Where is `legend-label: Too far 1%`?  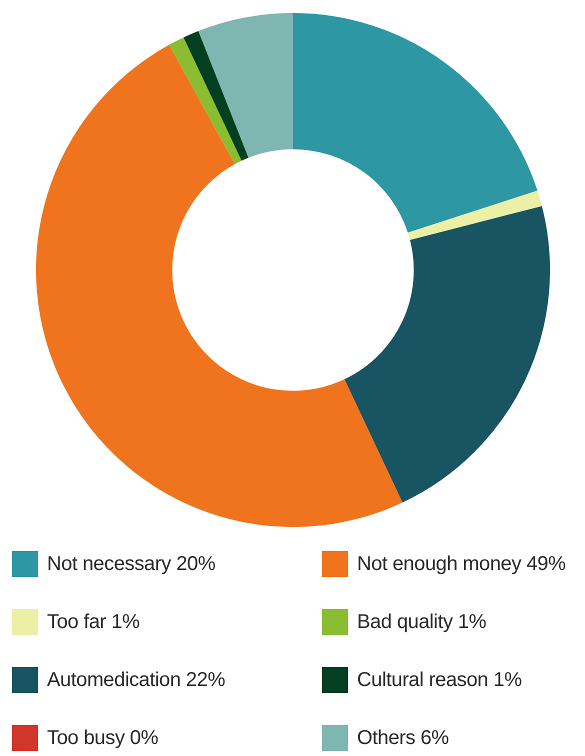 legend-label: Too far 1% is located at coordinates (93, 622).